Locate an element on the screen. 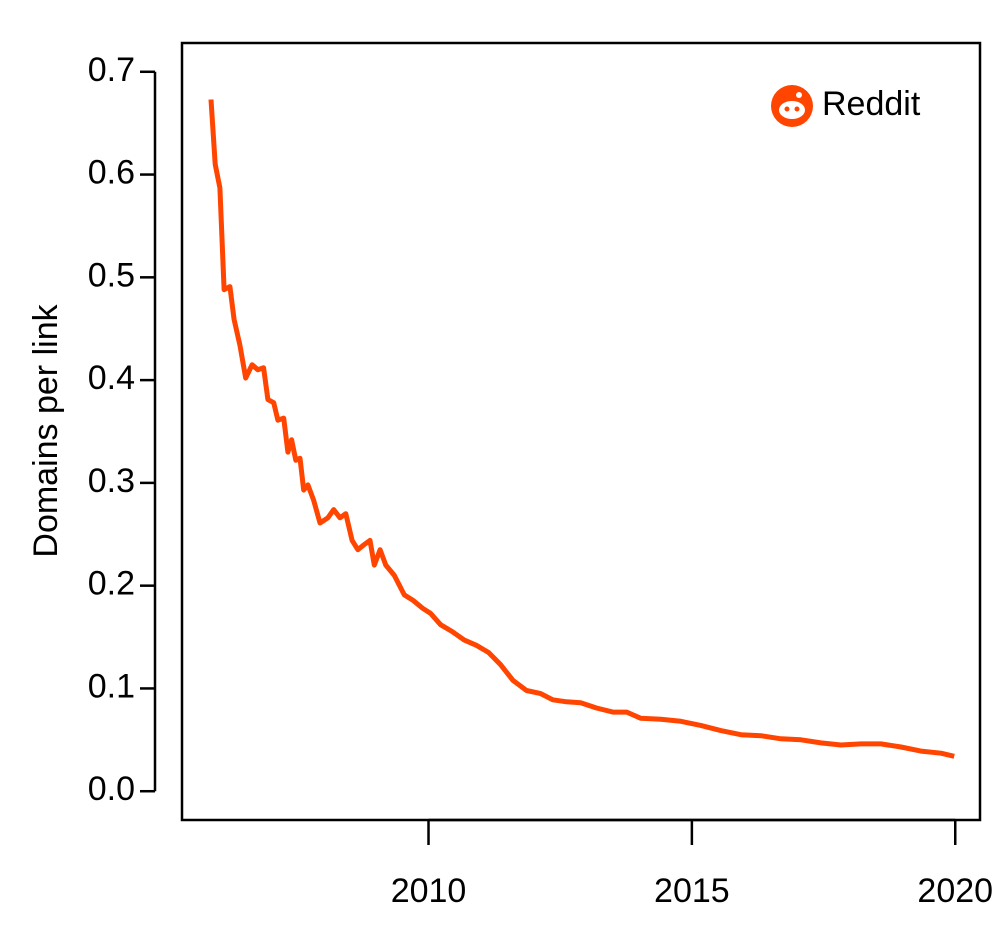 The width and height of the screenshot is (1000, 926). y-tick-label: 0.7 is located at coordinates (111, 70).